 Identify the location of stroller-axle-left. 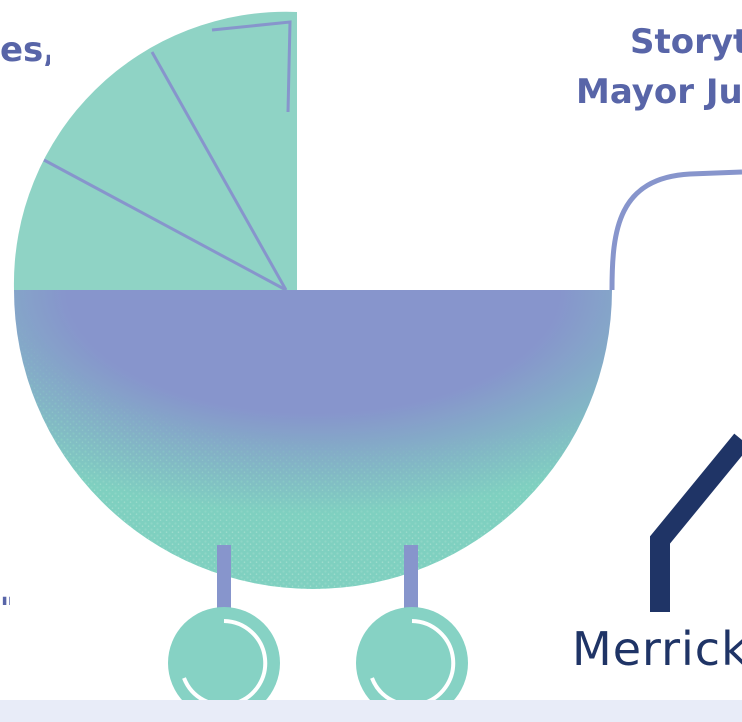
(224, 586).